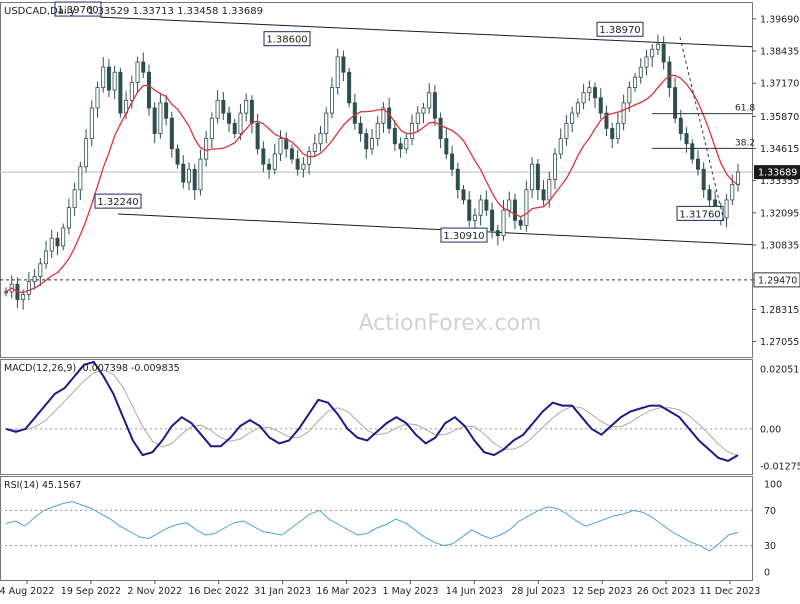 This screenshot has height=604, width=800. Describe the element at coordinates (435, 229) in the screenshot. I see `channel-lower-trendline` at that location.